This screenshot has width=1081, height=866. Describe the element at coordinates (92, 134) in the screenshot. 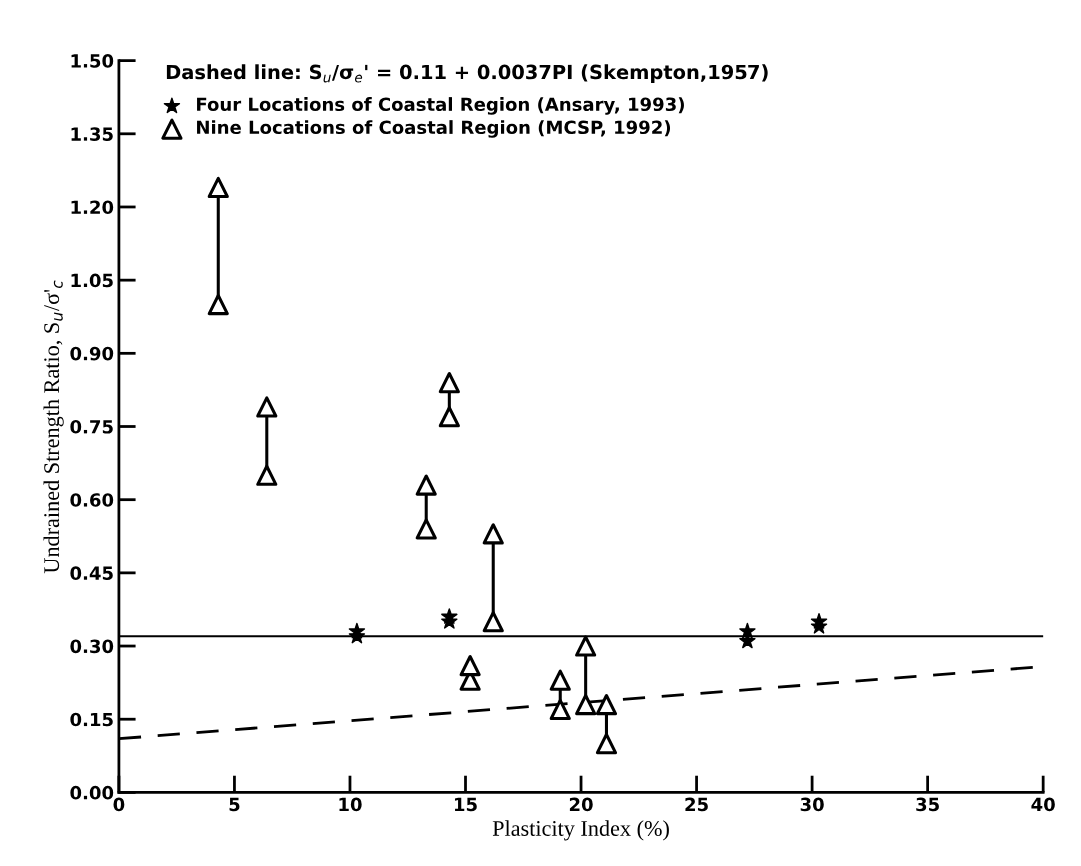

I see `y-tick-label: 1.35` at that location.